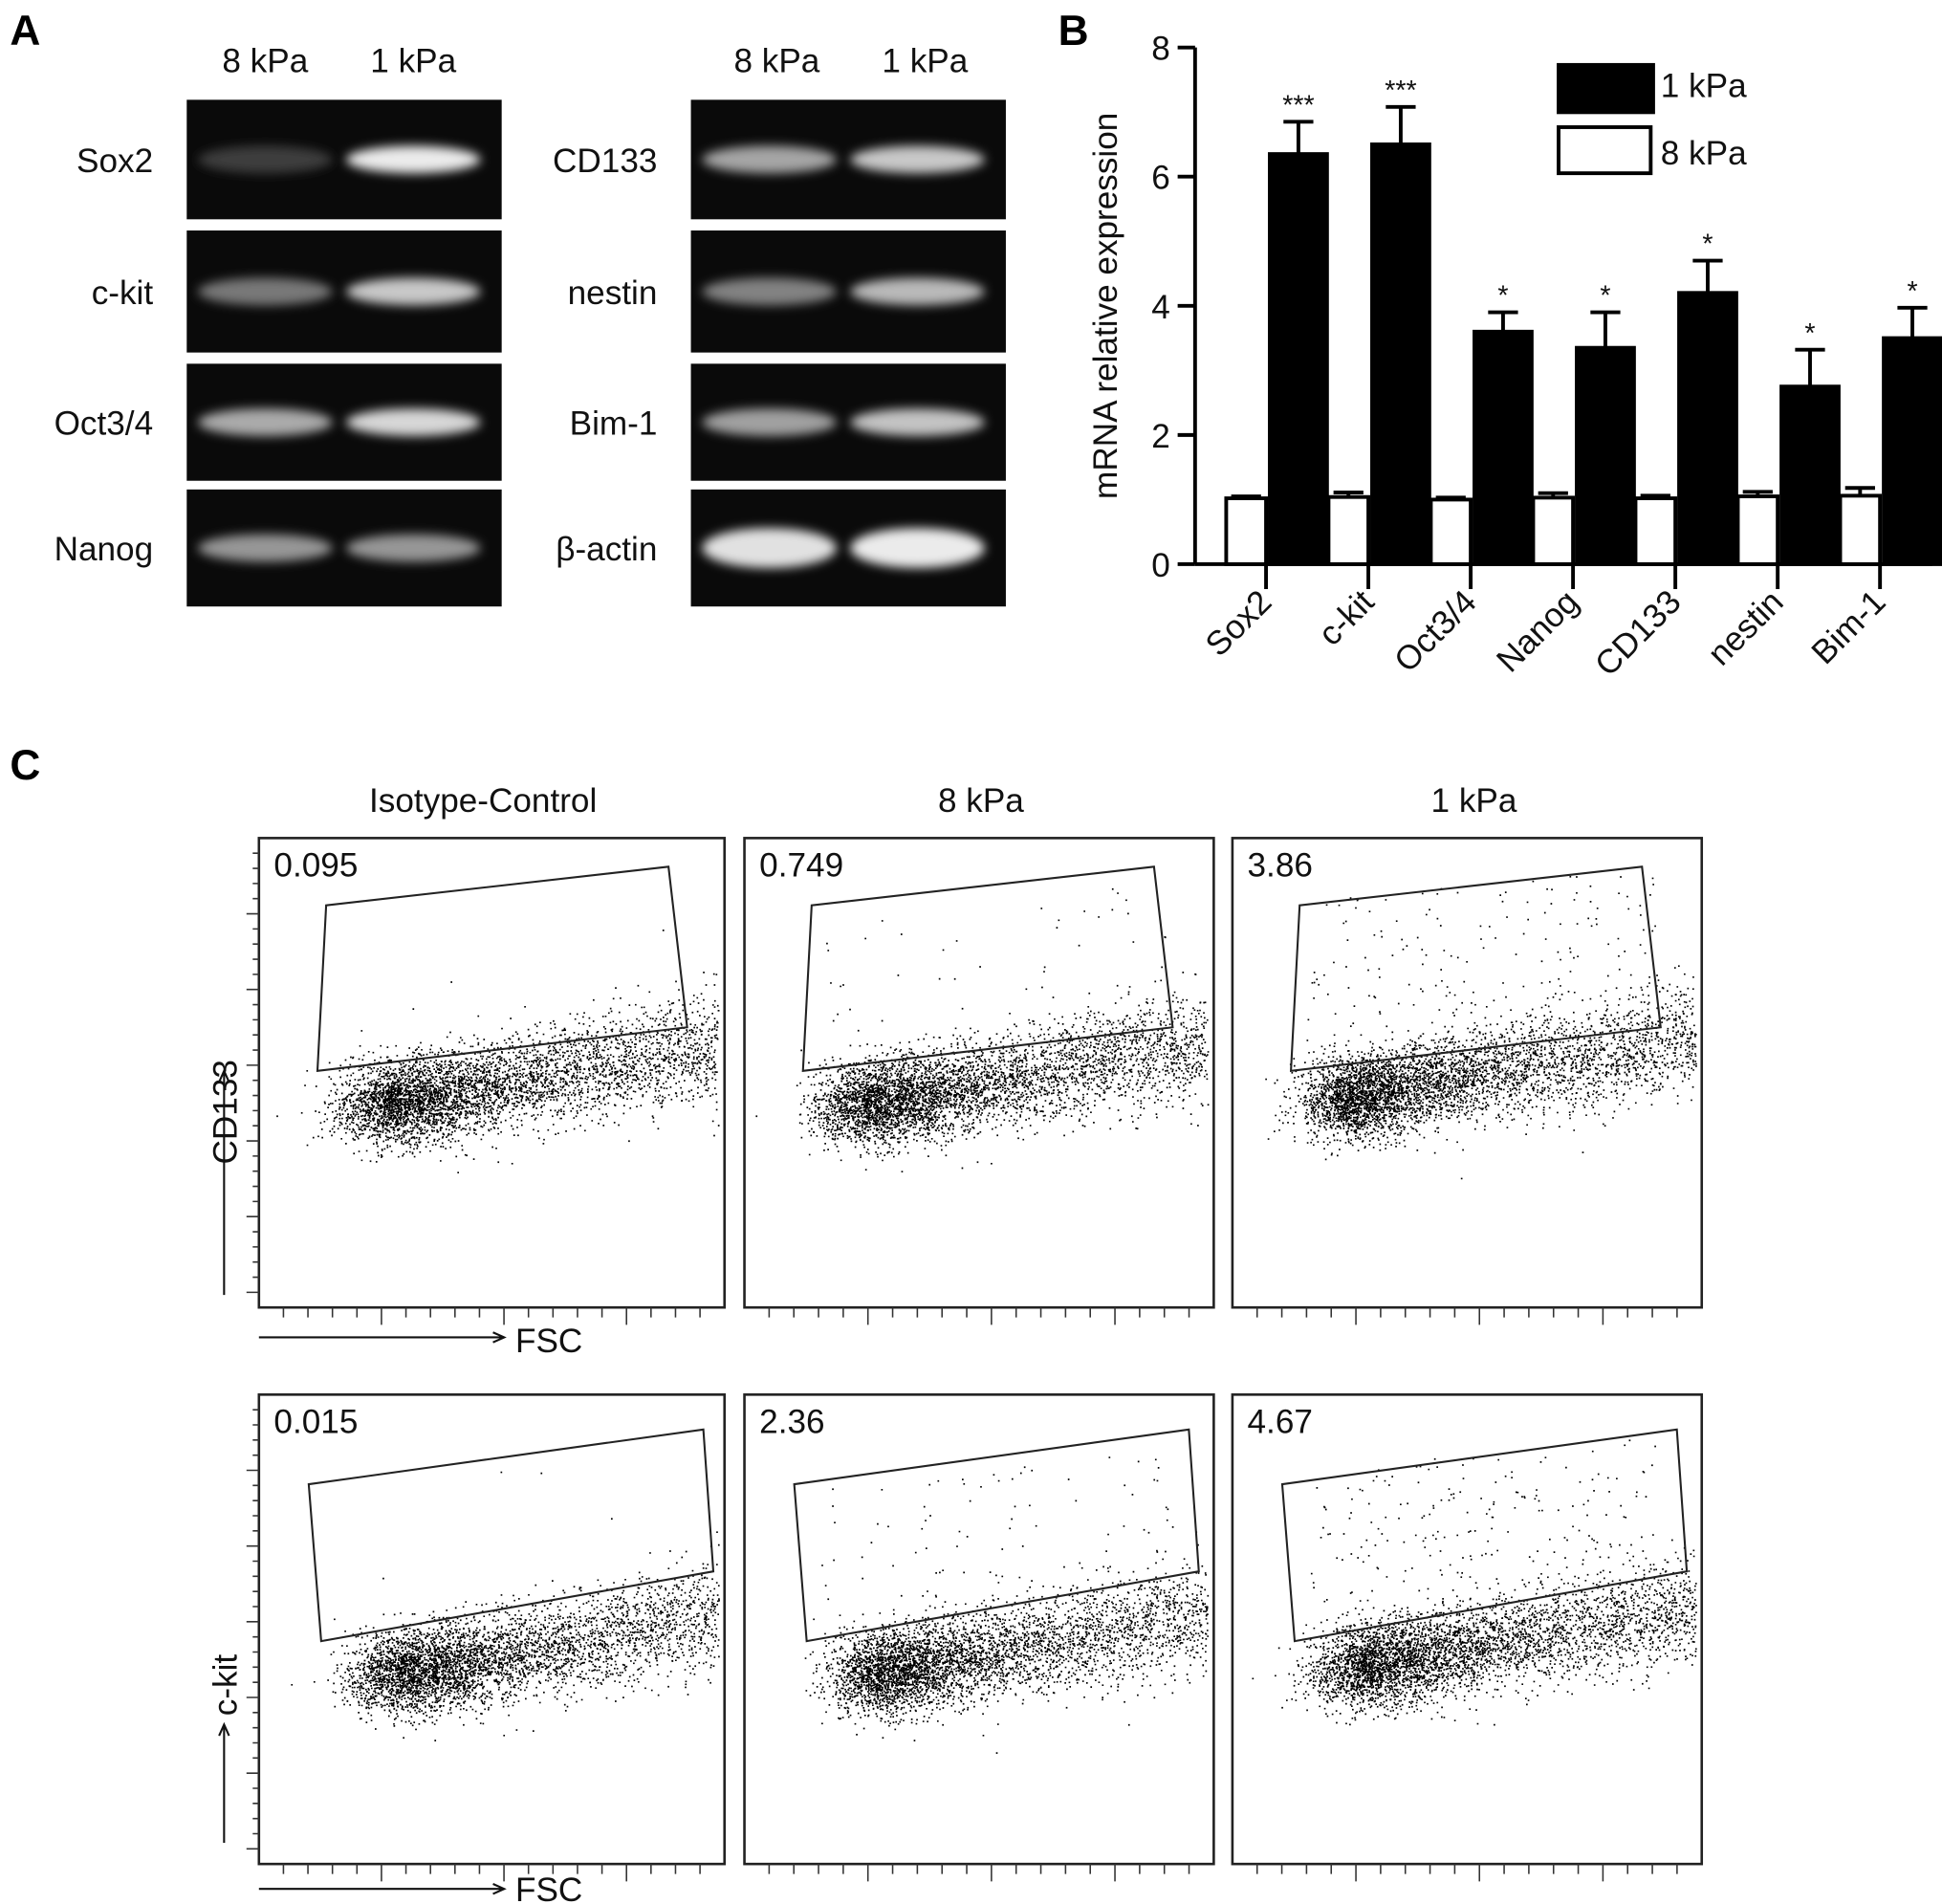 The width and height of the screenshot is (1942, 1904). What do you see at coordinates (1704, 87) in the screenshot?
I see `legend-label-1kpa: 1 kPa` at bounding box center [1704, 87].